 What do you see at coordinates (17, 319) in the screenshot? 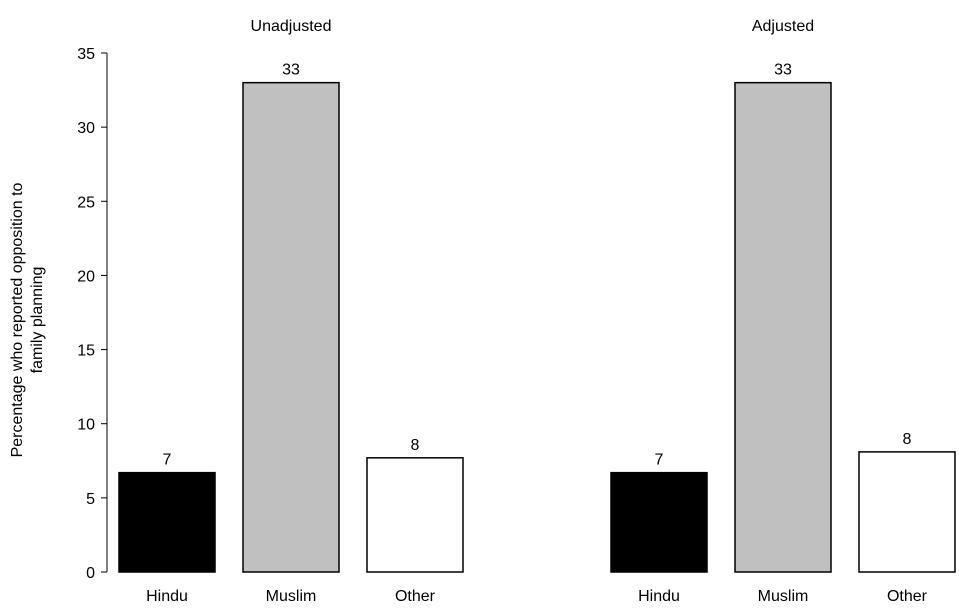
I see `y-axis-label-line: Percentage who reported opposition to` at bounding box center [17, 319].